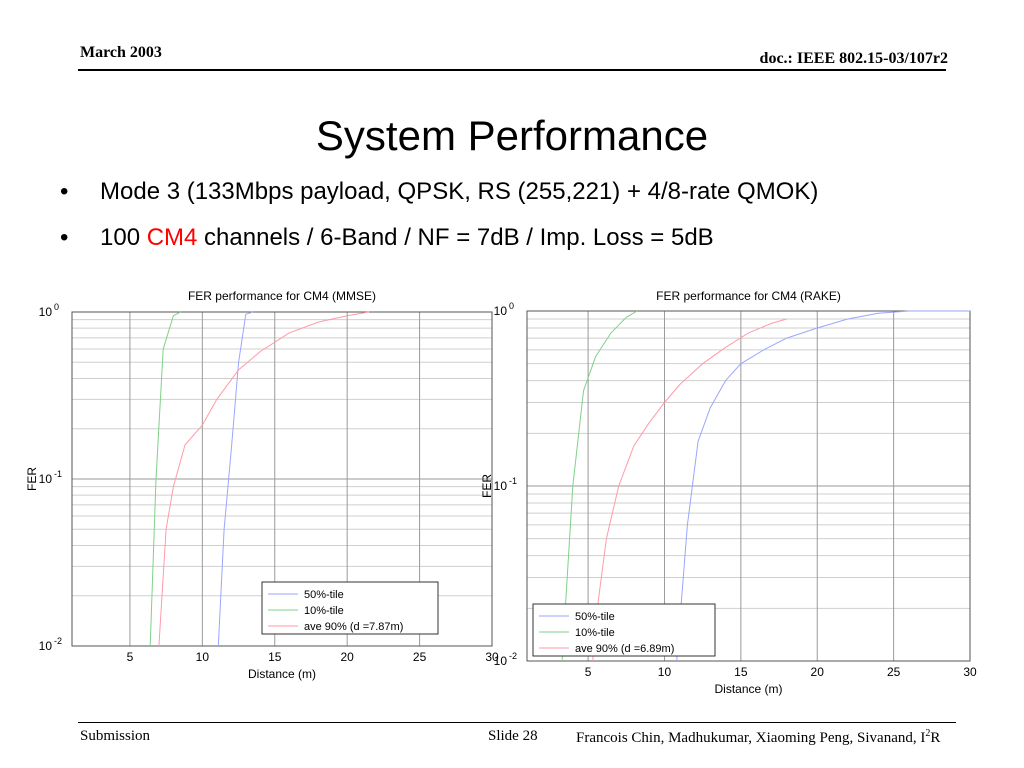 Image resolution: width=1024 pixels, height=768 pixels. What do you see at coordinates (624, 649) in the screenshot?
I see `legend-label-2: ave 90% (d =6.89m)` at bounding box center [624, 649].